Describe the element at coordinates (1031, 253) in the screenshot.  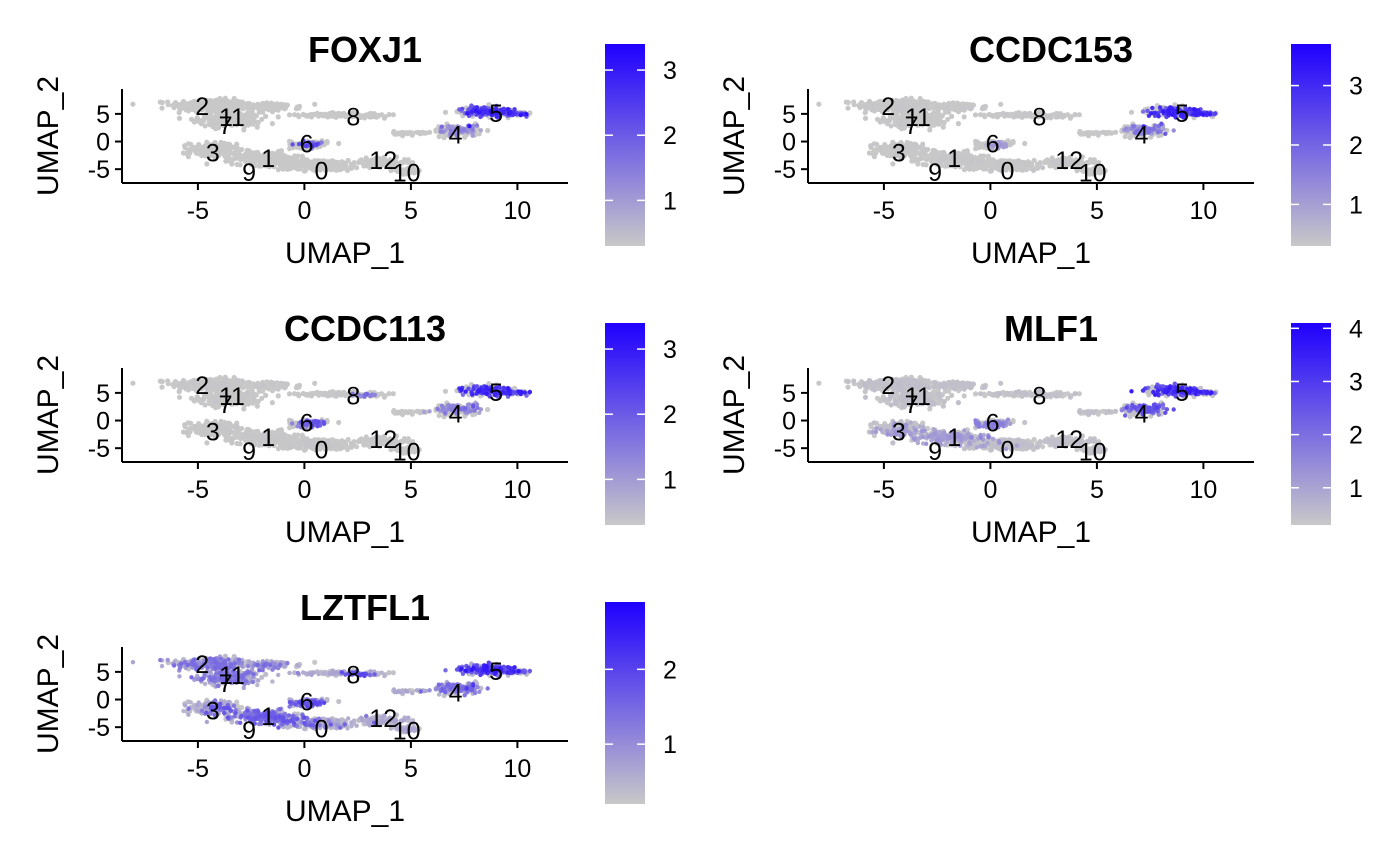
I see `x-axis-title: UMAP_1` at that location.